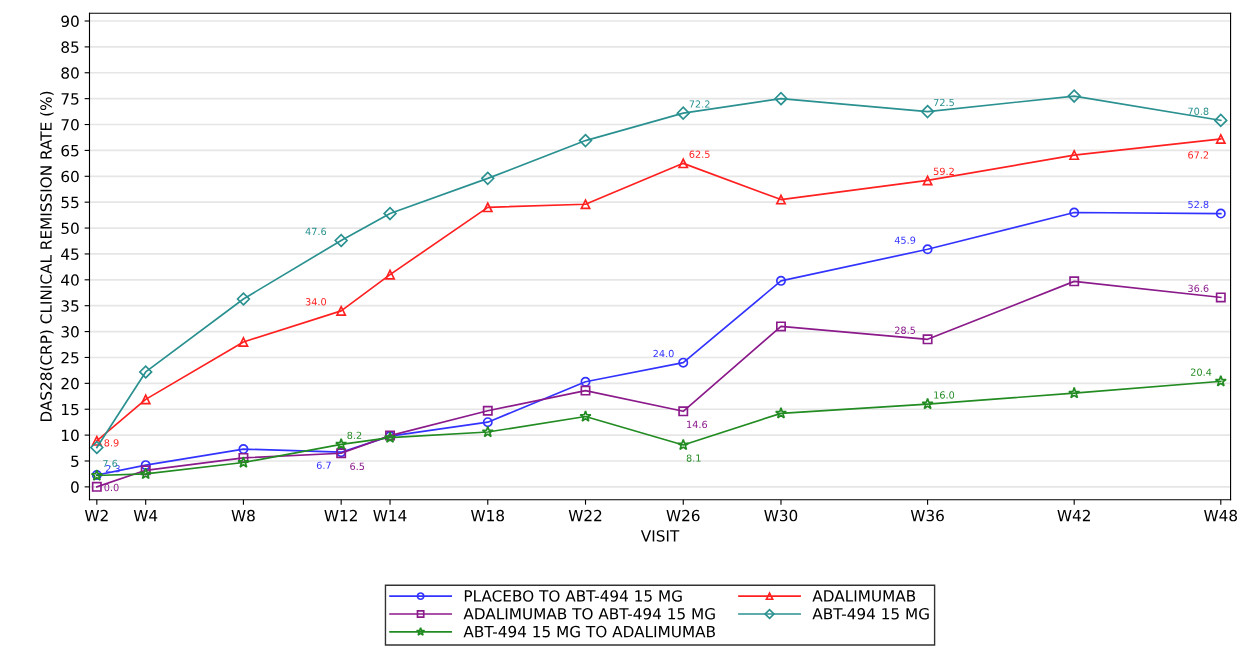  What do you see at coordinates (1198, 155) in the screenshot?
I see `data-label: 67.2` at bounding box center [1198, 155].